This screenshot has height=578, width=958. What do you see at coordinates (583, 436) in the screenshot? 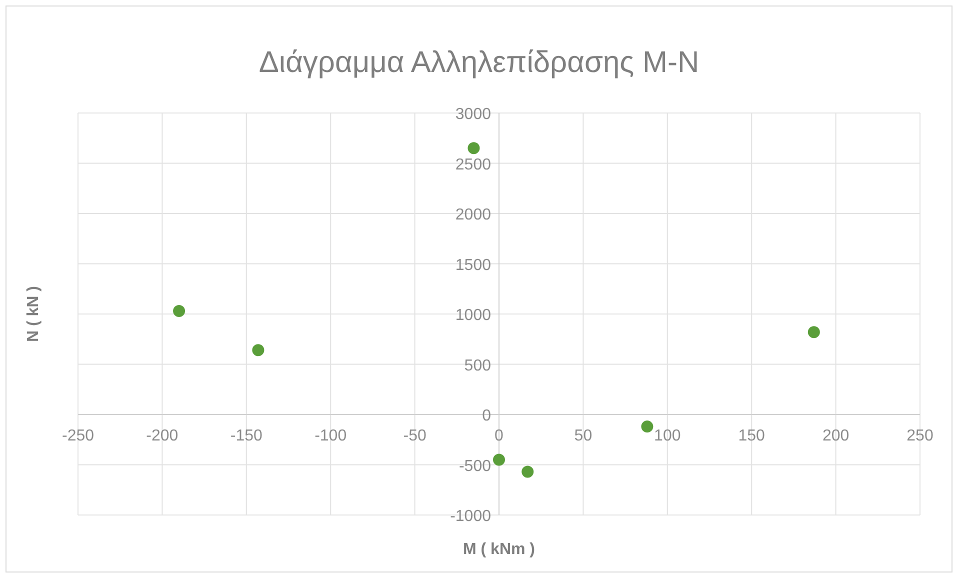
I see `x-tick-label: 50` at bounding box center [583, 436].